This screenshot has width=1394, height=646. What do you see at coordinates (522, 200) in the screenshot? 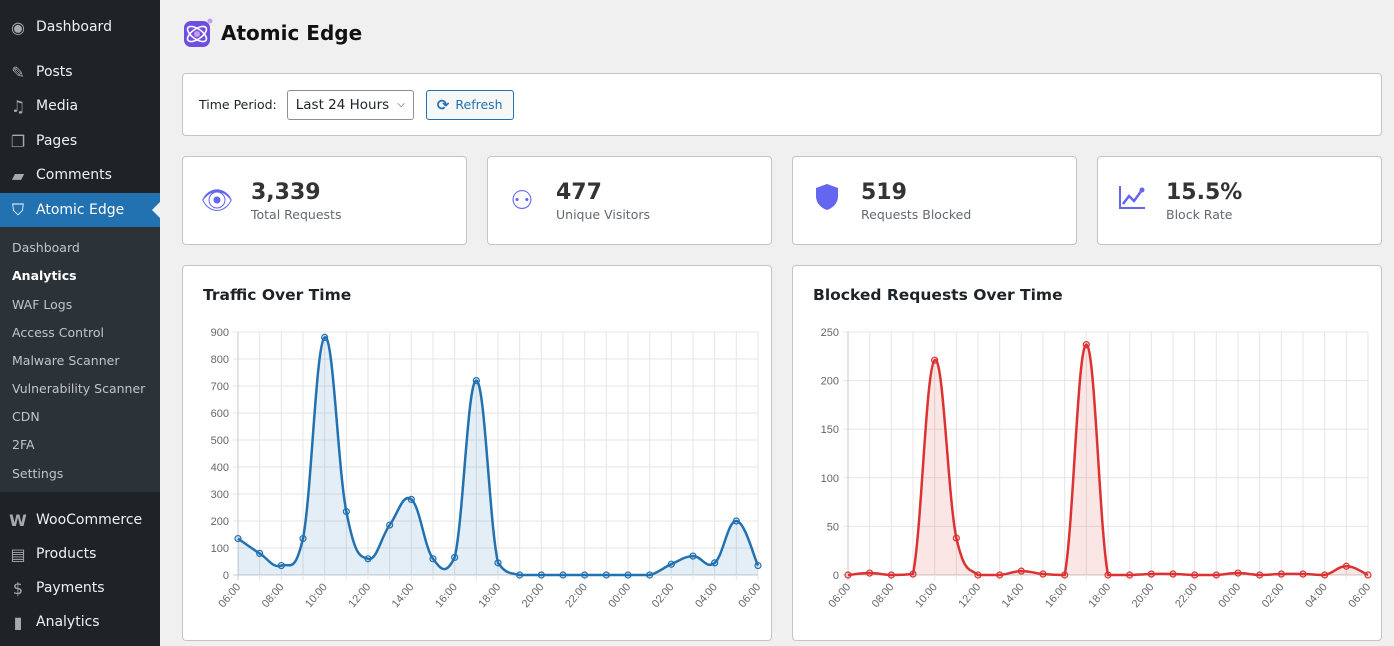
I see `users-icon: ⚇` at bounding box center [522, 200].